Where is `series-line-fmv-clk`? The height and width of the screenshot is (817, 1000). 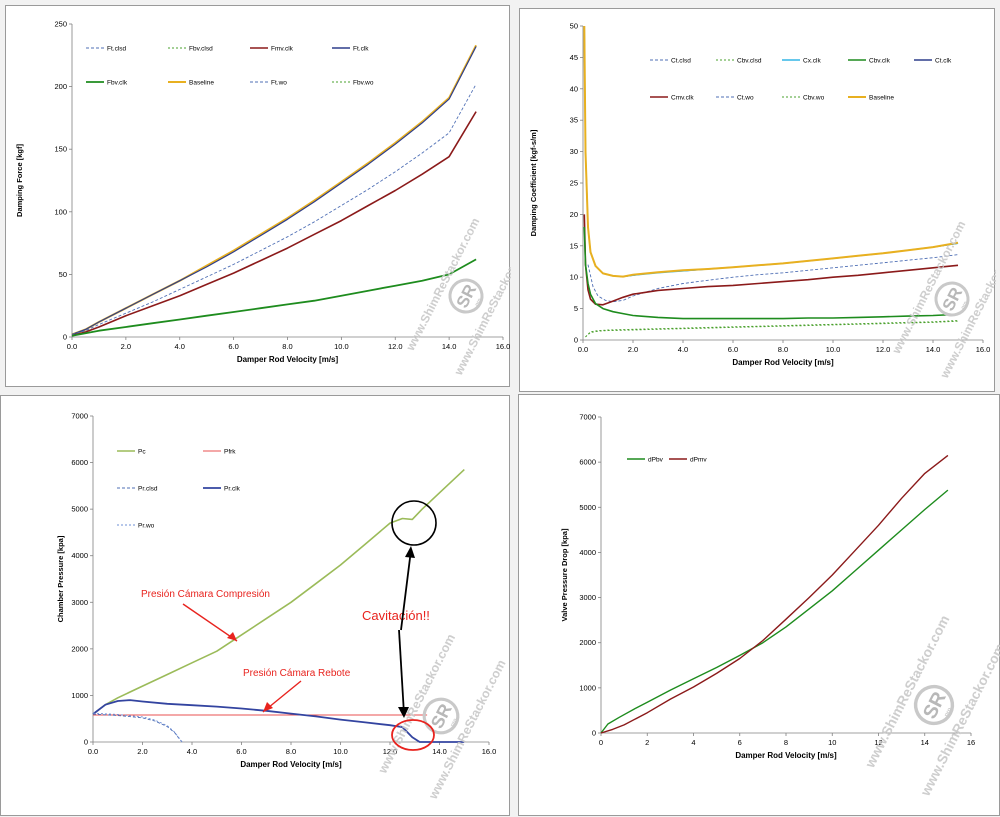 series-line-fmv-clk is located at coordinates (274, 224).